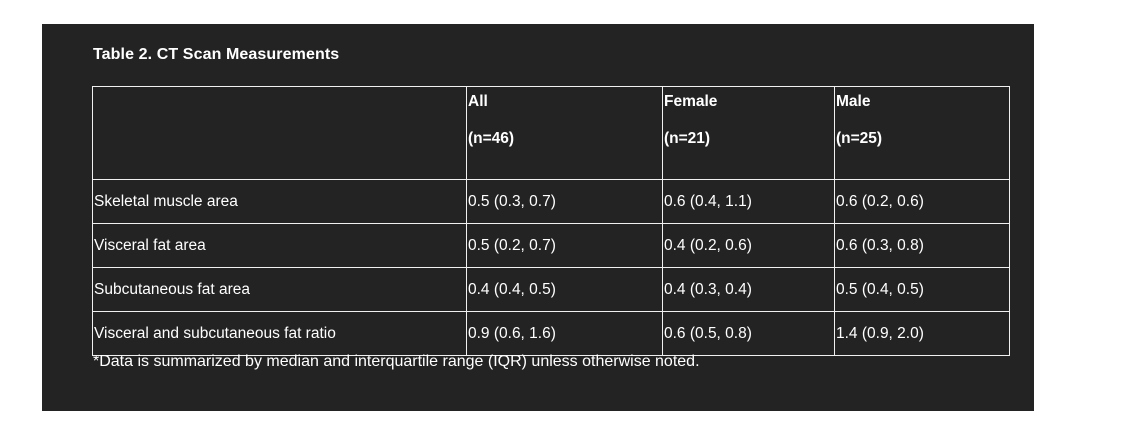 This screenshot has width=1138, height=424. I want to click on cell-female: 0.4 (0.2, 0.6), so click(748, 245).